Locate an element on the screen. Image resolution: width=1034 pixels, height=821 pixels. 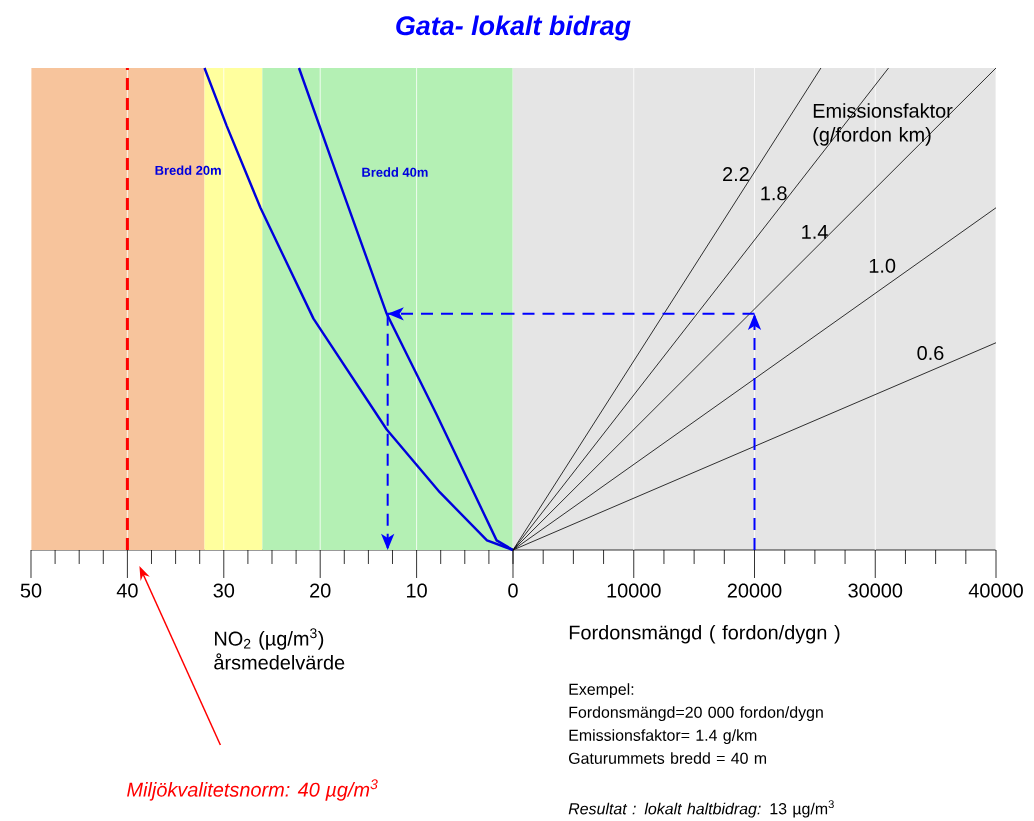
x-axis-title: NO$_{2}$ (µg/m$^{3}$) årsmedelvärde is located at coordinates (279, 649).